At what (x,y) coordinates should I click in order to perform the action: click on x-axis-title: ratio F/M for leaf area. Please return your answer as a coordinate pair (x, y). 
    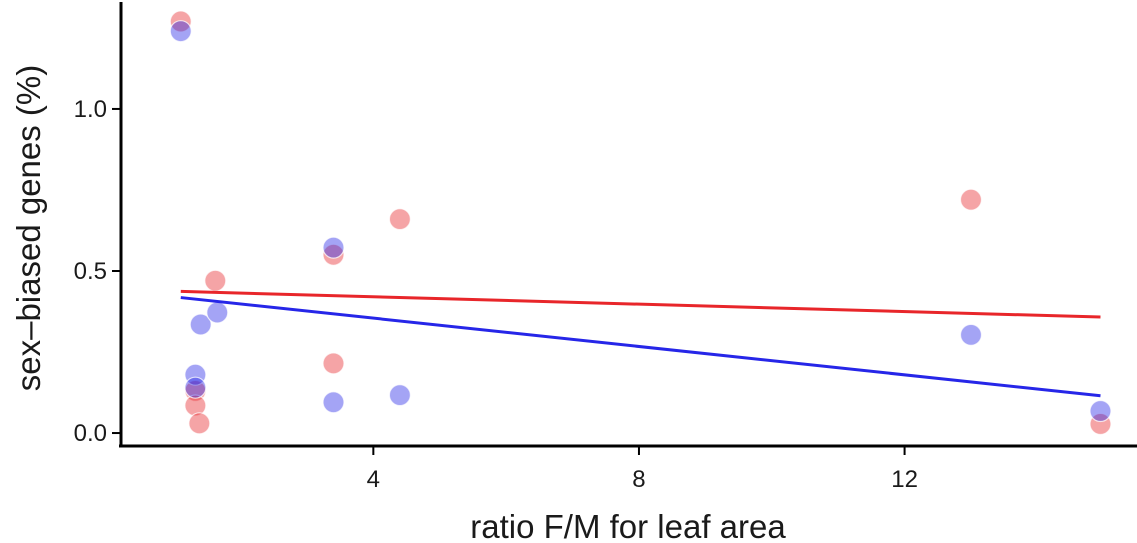
    Looking at the image, I should click on (628, 525).